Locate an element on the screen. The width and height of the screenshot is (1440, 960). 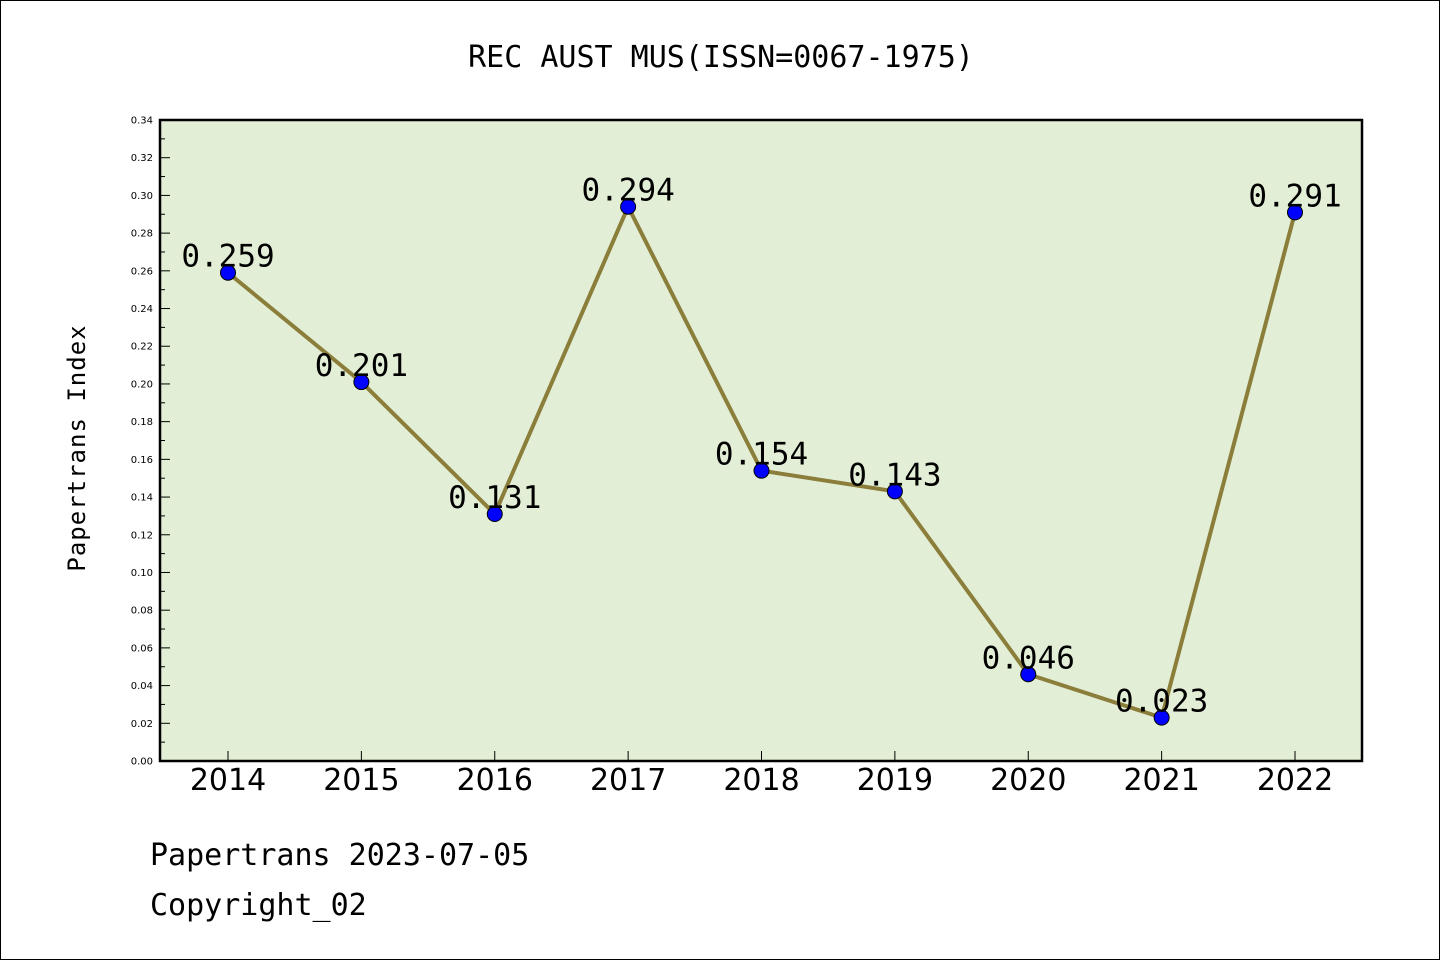
y-tick-label: 0.18 is located at coordinates (142, 422).